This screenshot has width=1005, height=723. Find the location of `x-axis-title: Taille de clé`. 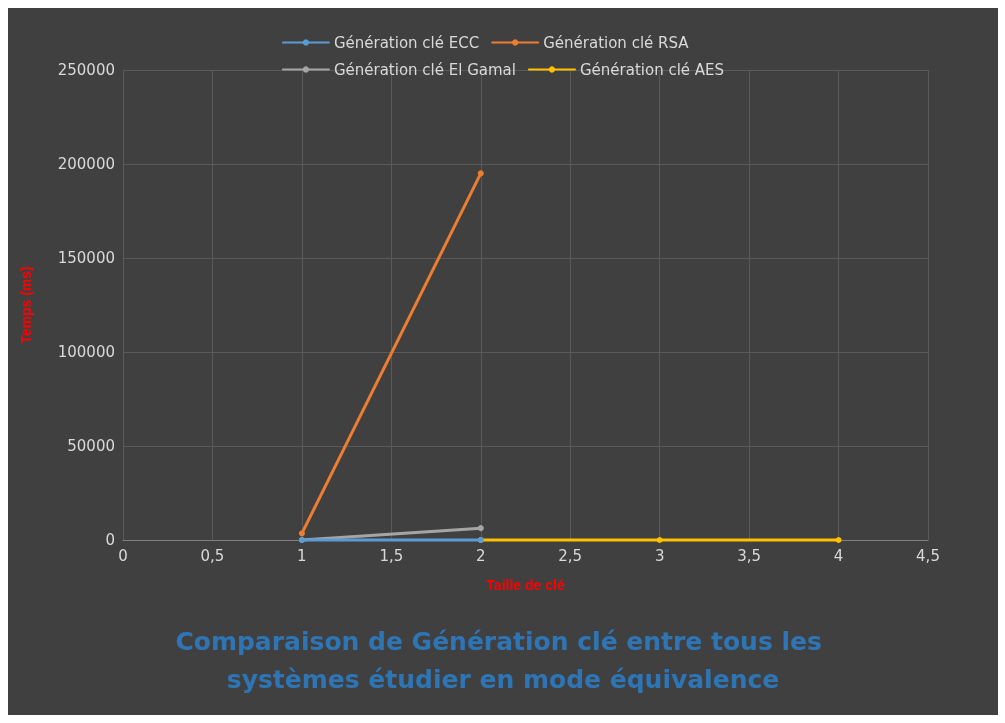

x-axis-title: Taille de clé is located at coordinates (525, 585).